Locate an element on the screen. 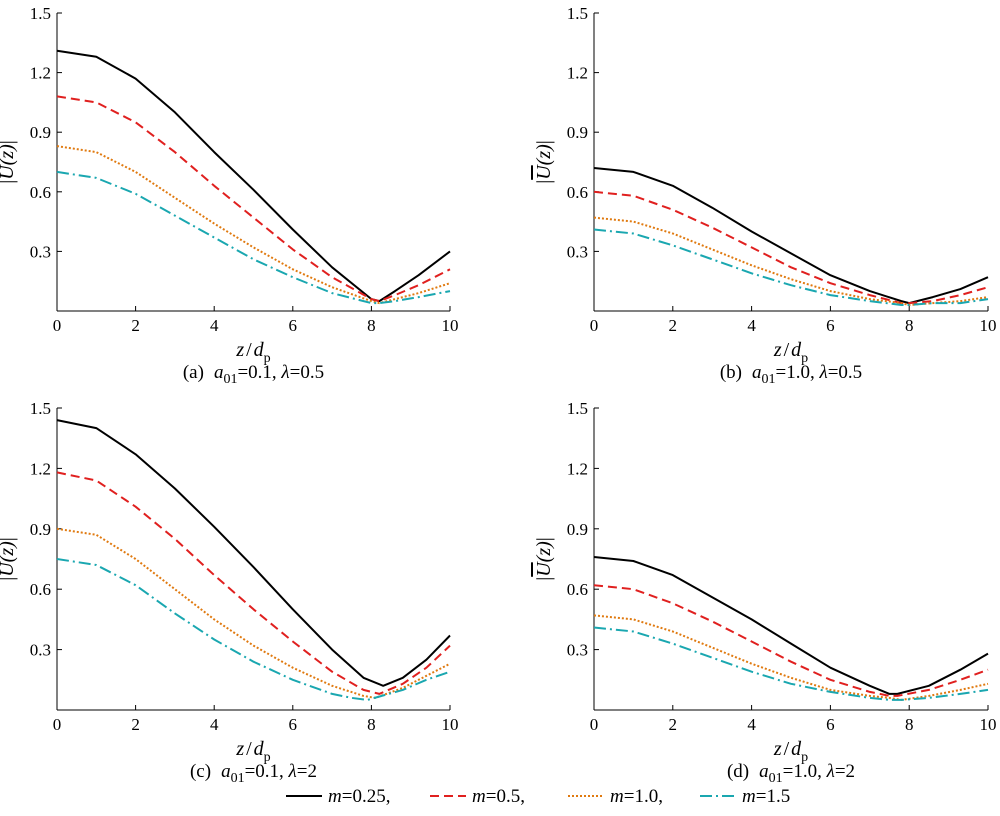  panel-caption: (d) a01=1.0, λ=2 is located at coordinates (791, 773).